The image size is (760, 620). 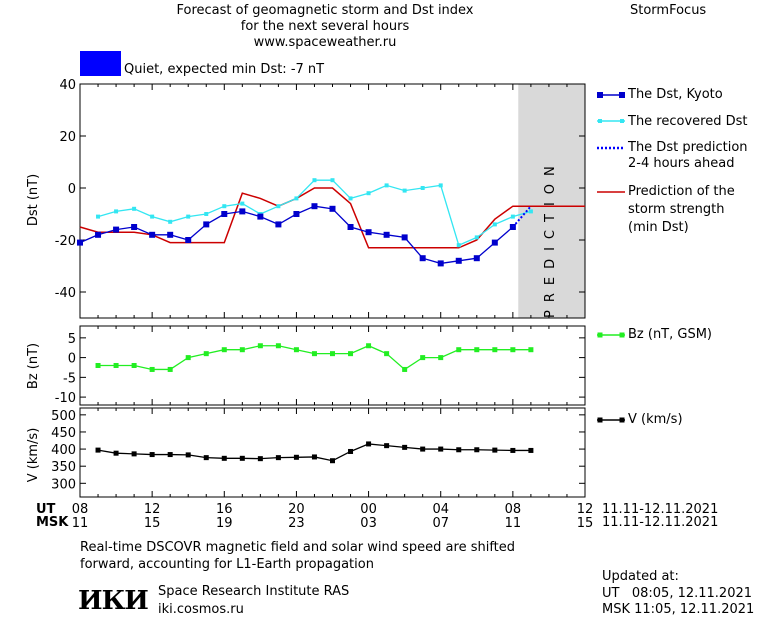 What do you see at coordinates (72, 339) in the screenshot?
I see `bz-ytick-label: 5` at bounding box center [72, 339].